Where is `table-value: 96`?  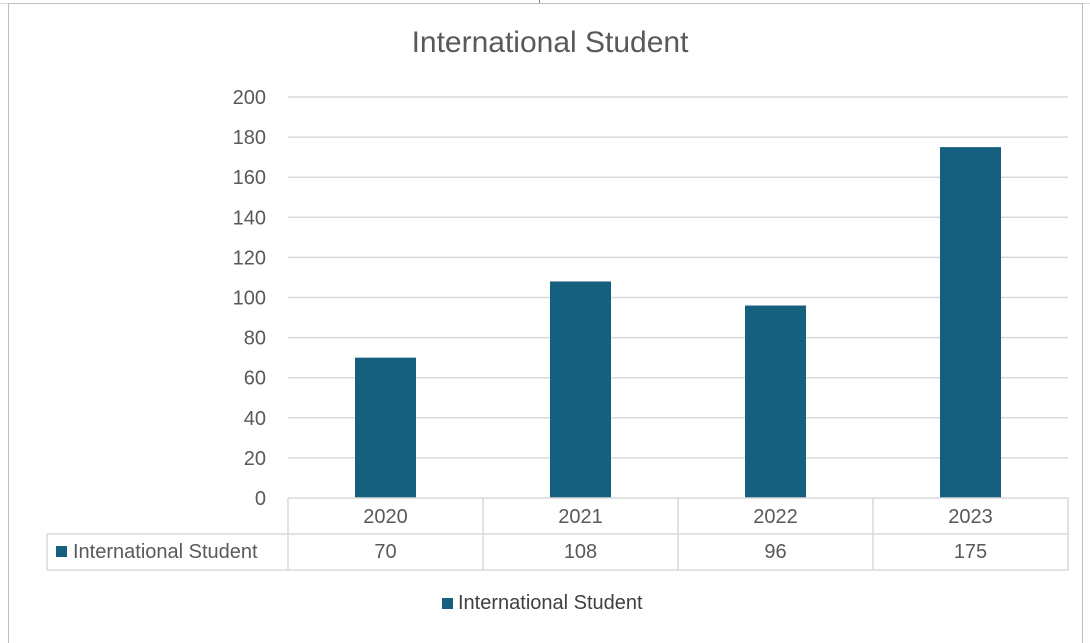
table-value: 96 is located at coordinates (775, 552).